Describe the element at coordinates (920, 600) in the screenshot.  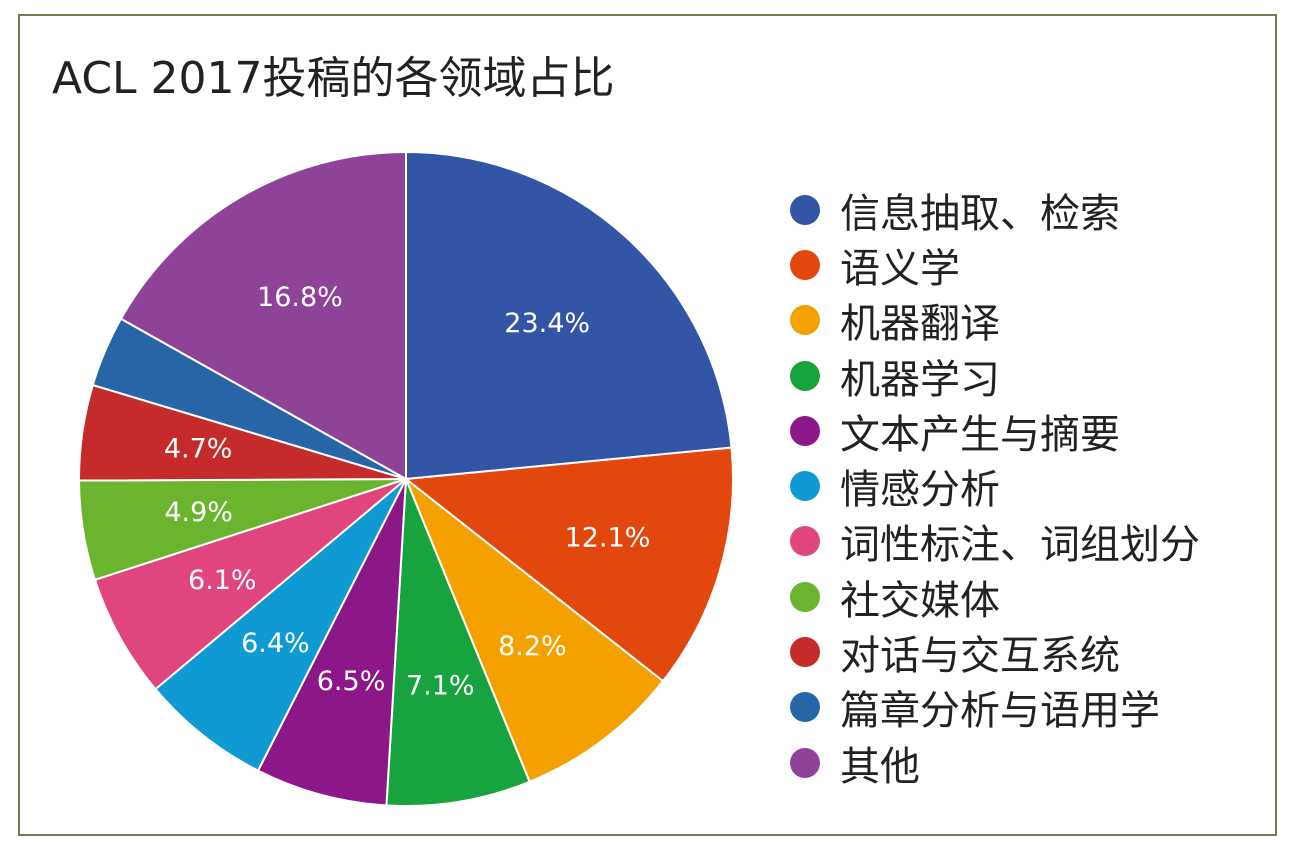
I see `legend-label-7: 社交媒体` at that location.